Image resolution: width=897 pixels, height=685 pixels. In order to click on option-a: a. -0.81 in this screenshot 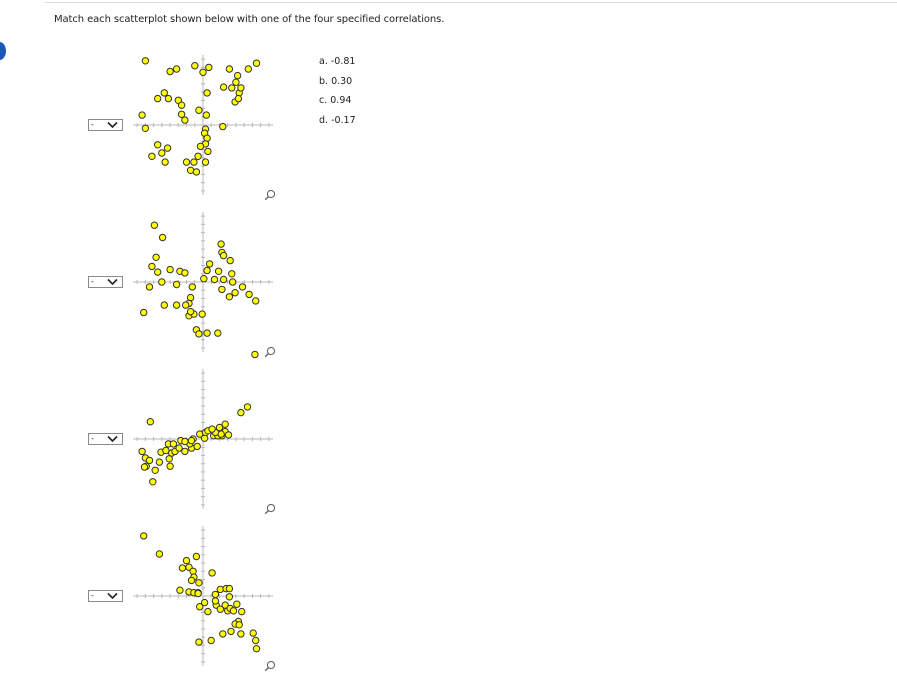, I will do `click(337, 61)`.